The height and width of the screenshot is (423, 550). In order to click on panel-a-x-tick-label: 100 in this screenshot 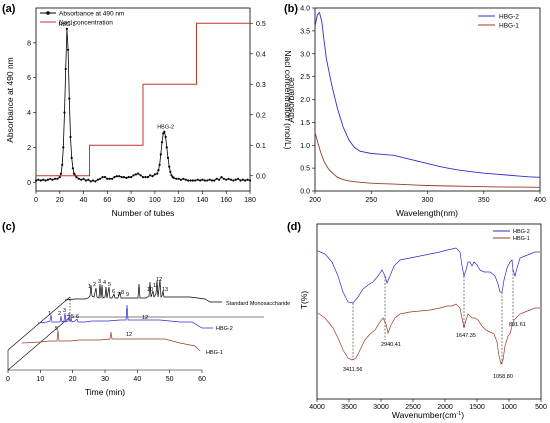, I will do `click(155, 200)`.